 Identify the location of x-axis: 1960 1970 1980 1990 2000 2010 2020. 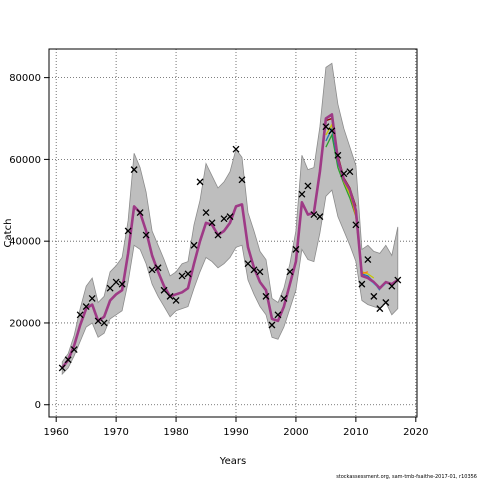
(236, 427).